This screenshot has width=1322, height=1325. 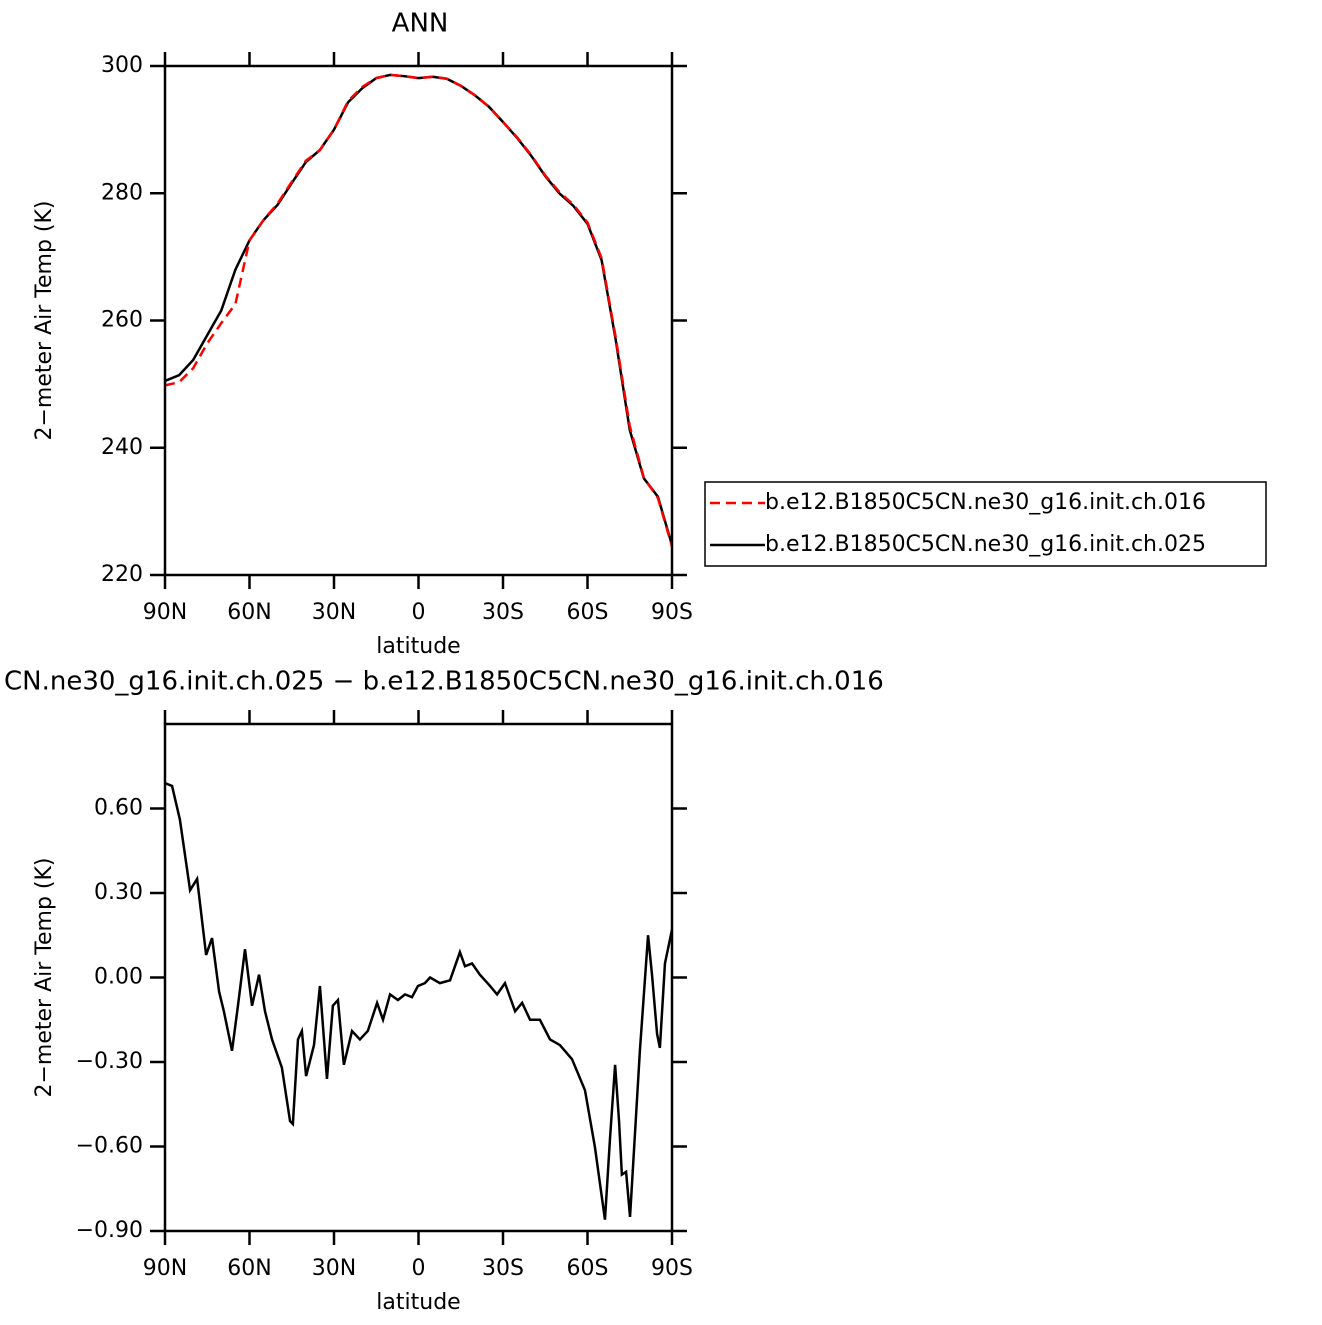 I want to click on legend-label: b.e12.B1850C5CN.ne30_g16.init.ch.025, so click(x=985, y=544).